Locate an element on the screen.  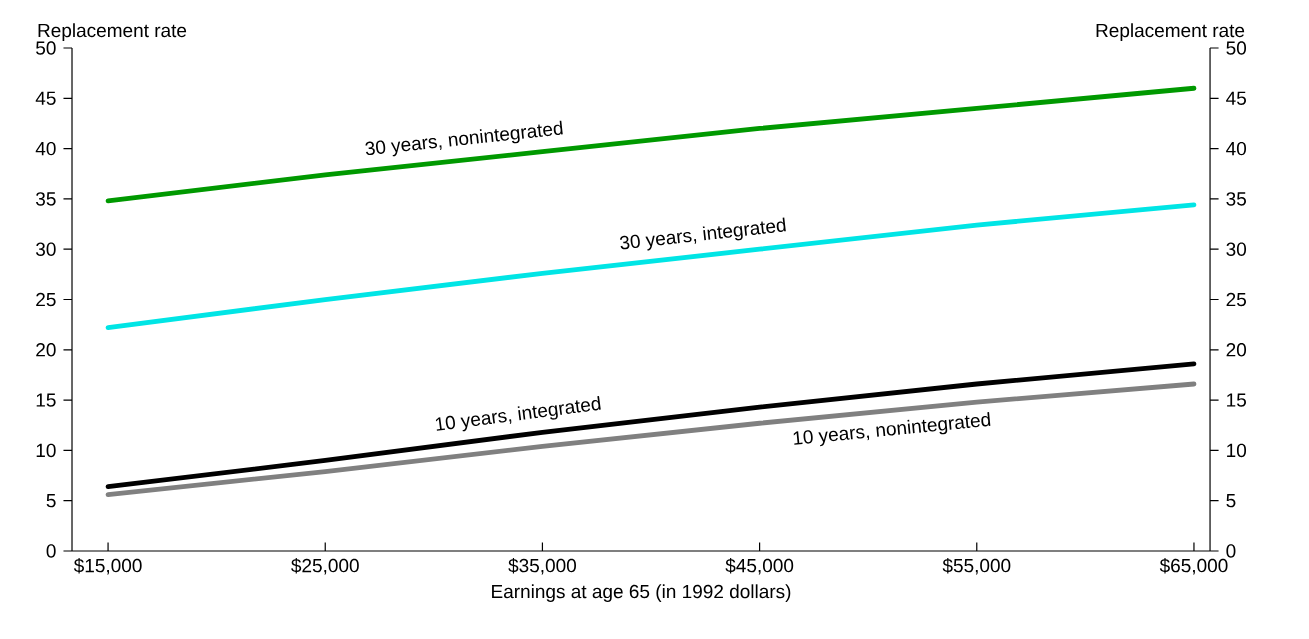
y2-tick-label: 50 is located at coordinates (1236, 48).